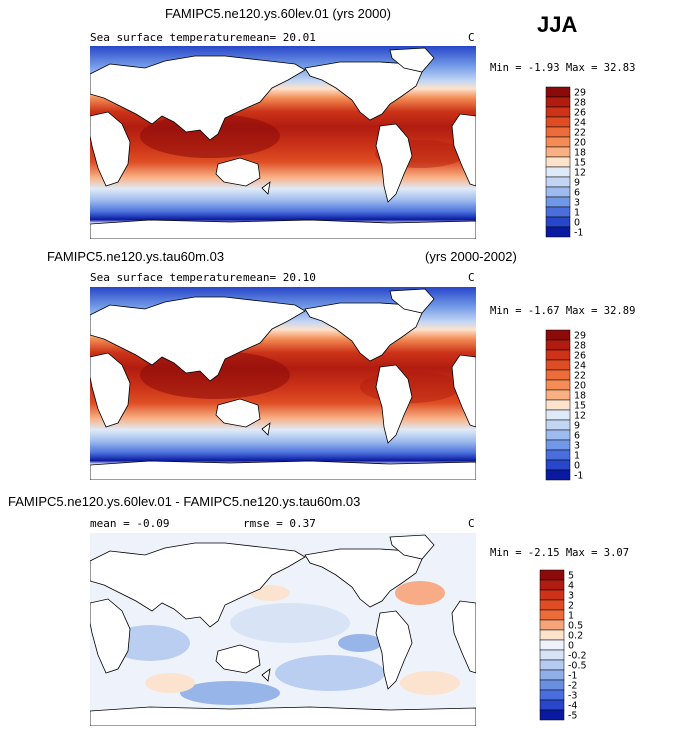  What do you see at coordinates (577, 213) in the screenshot?
I see `panel1-colorbar-label-12: 1` at bounding box center [577, 213].